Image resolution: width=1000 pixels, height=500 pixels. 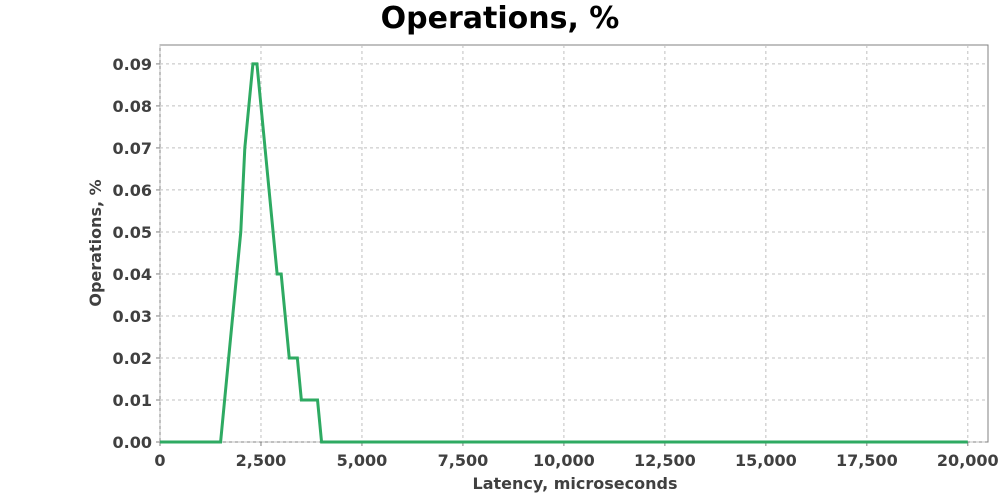 What do you see at coordinates (95, 242) in the screenshot?
I see `y-axis-label: Operations, %` at bounding box center [95, 242].